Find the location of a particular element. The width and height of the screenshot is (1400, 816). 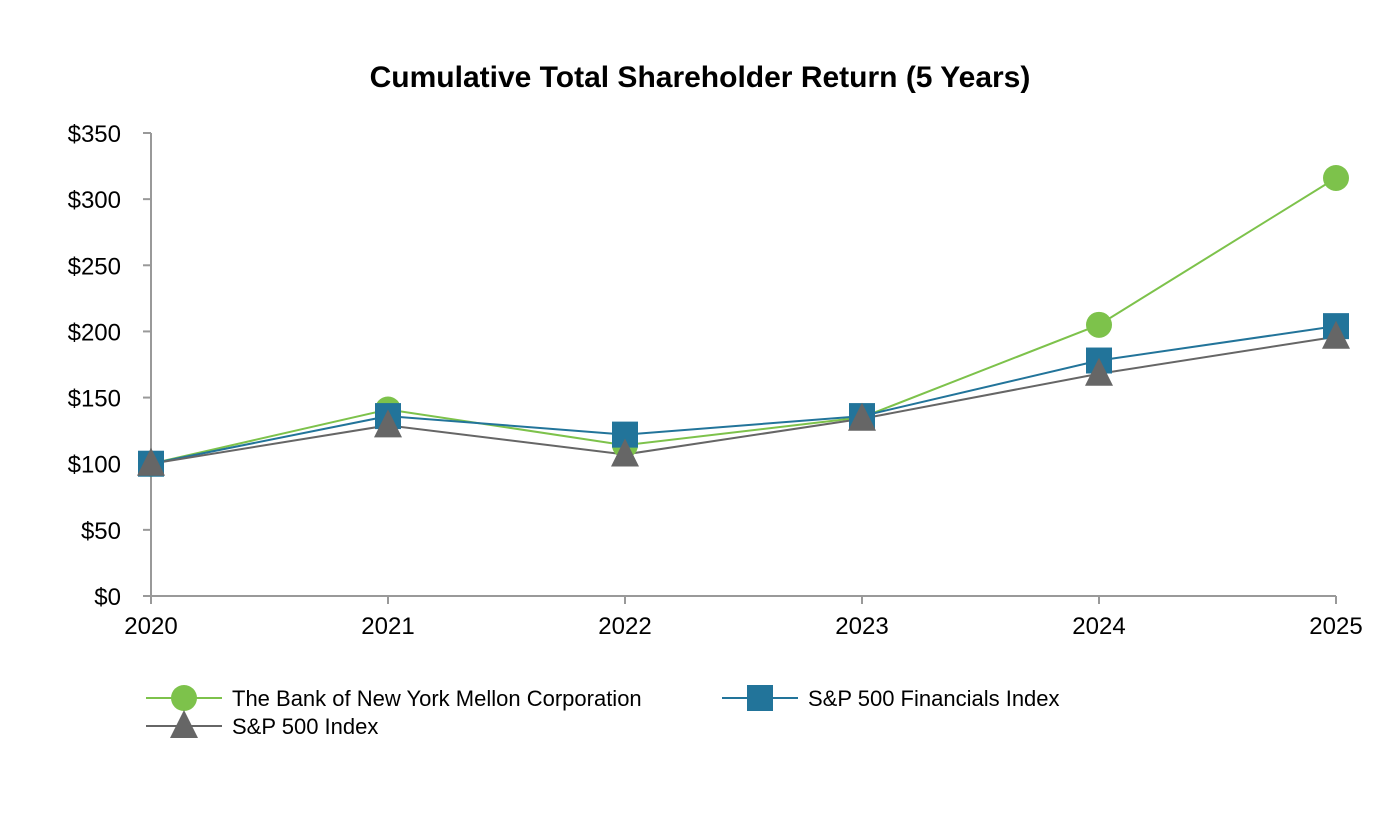

legend-item: The Bank of New York Mellon Corporation is located at coordinates (394, 698).